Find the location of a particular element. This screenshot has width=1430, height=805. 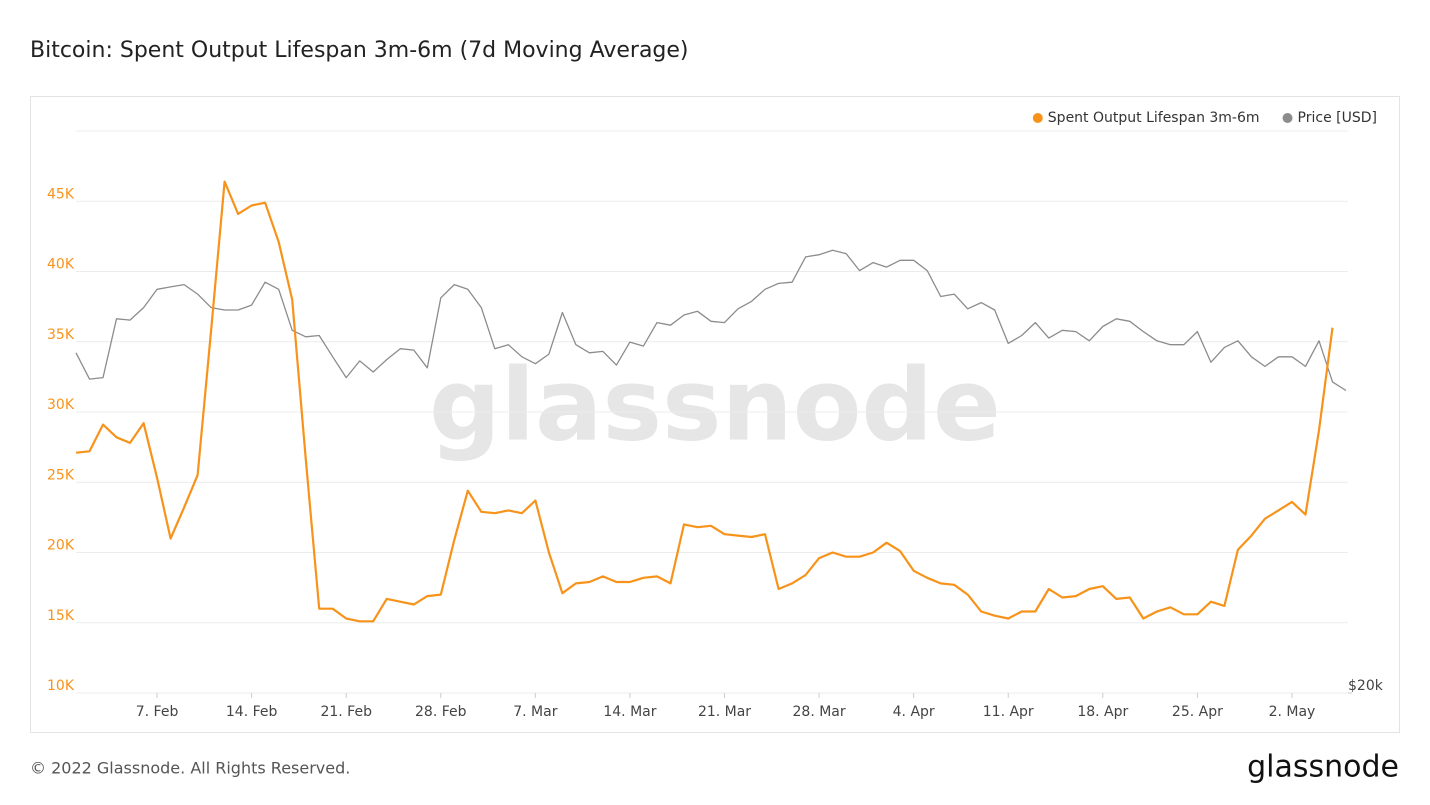

x-tick-label: 18. Apr is located at coordinates (1102, 712).